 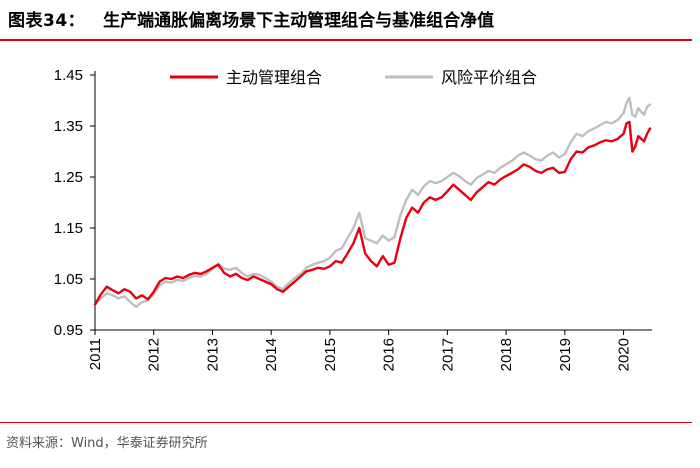 What do you see at coordinates (68, 126) in the screenshot?
I see `y-tick-label: 1.35` at bounding box center [68, 126].